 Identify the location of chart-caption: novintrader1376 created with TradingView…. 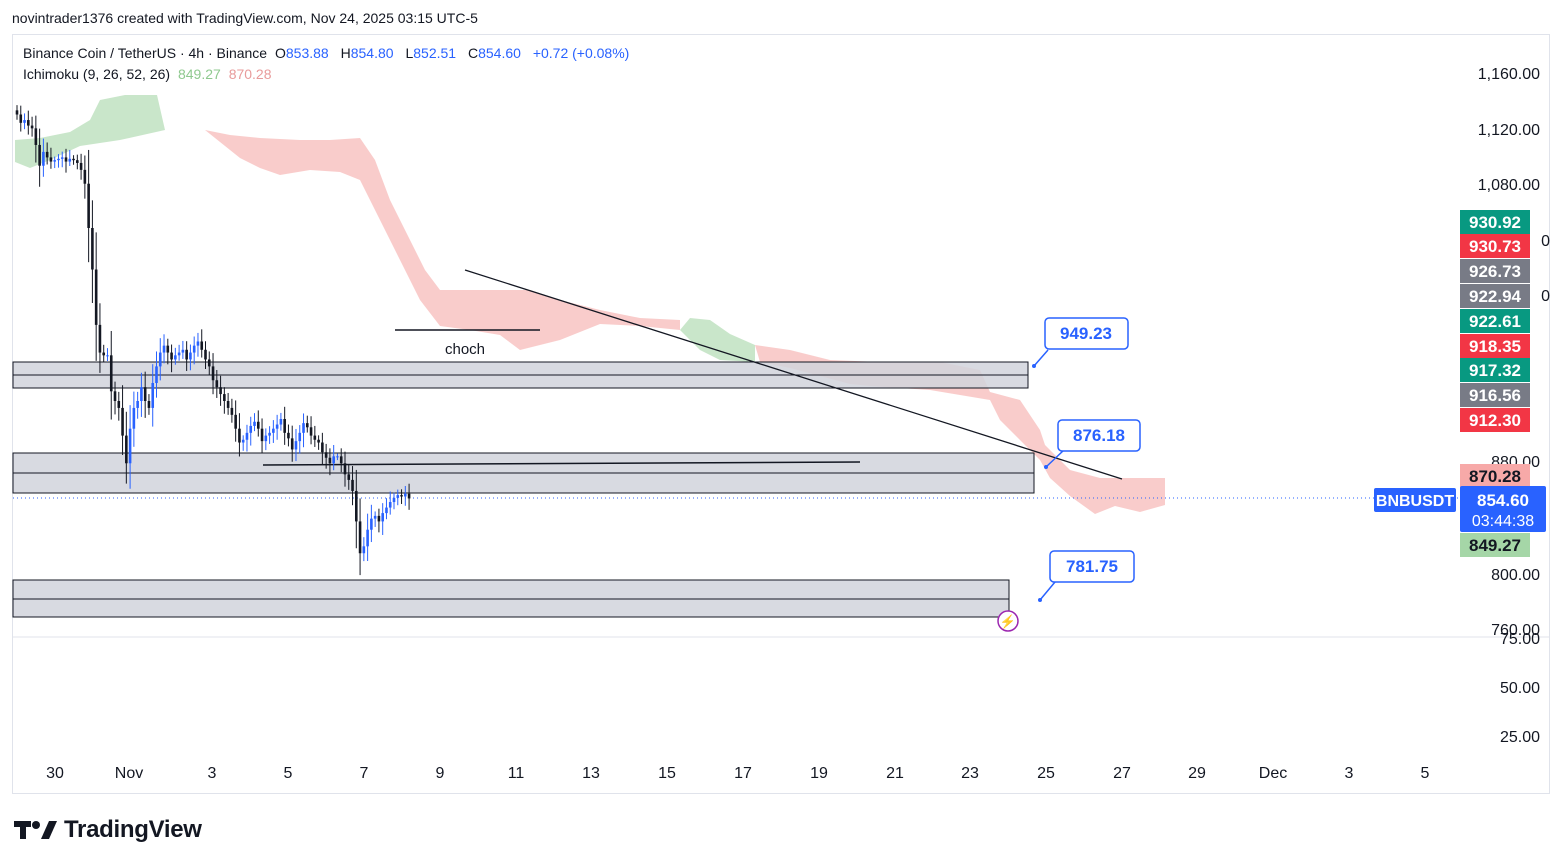
(245, 18).